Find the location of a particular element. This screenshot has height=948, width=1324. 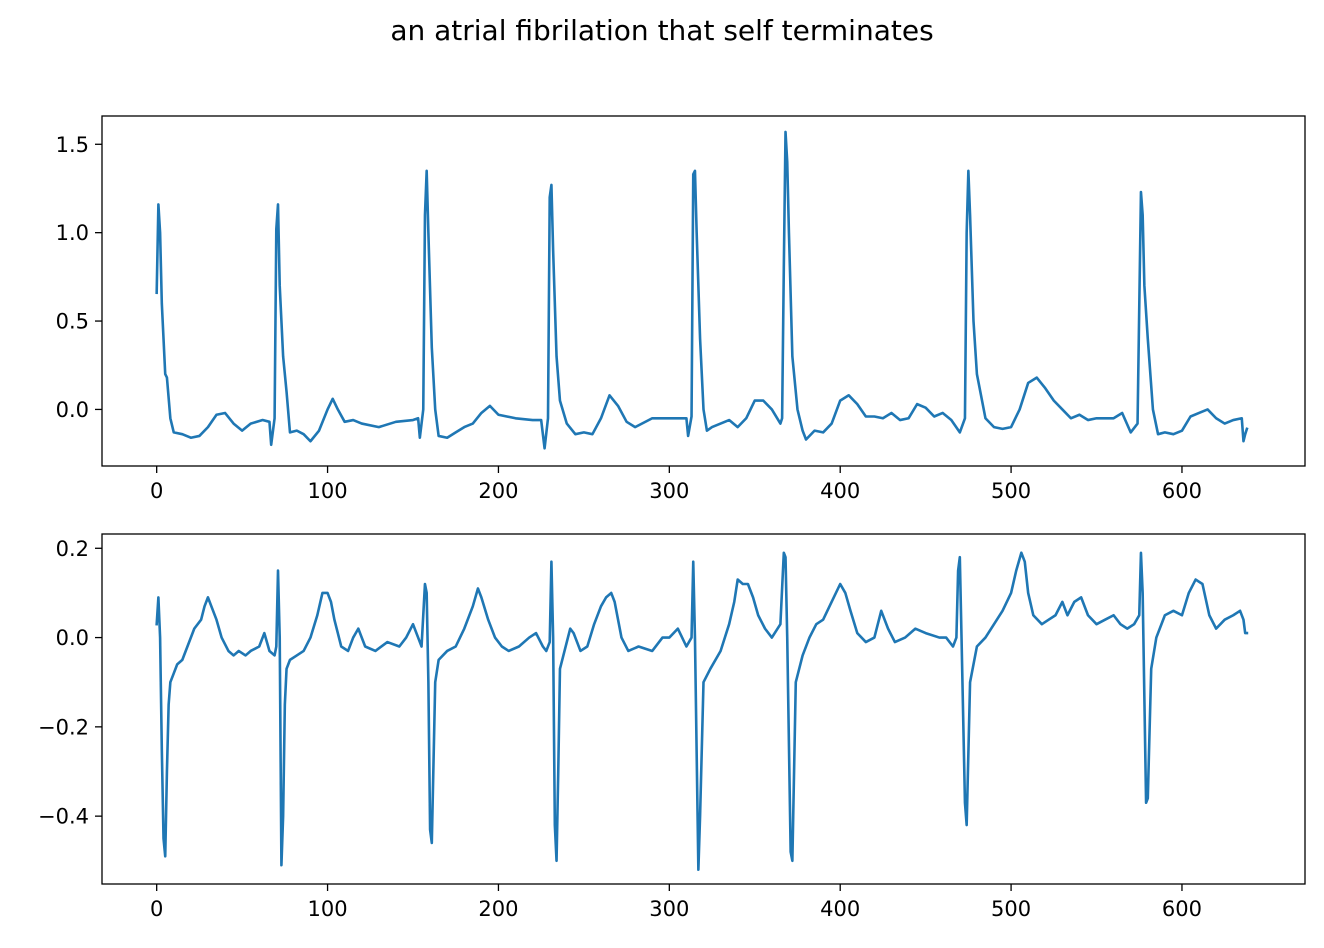

y-tick-label: 1.0 is located at coordinates (72, 233).